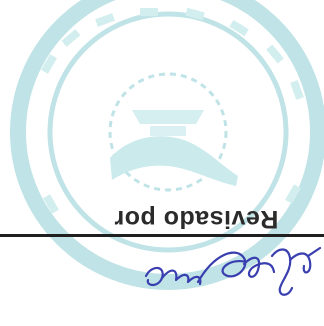 This screenshot has width=324, height=326. Describe the element at coordinates (233, 271) in the screenshot. I see `handwritten-signature` at that location.